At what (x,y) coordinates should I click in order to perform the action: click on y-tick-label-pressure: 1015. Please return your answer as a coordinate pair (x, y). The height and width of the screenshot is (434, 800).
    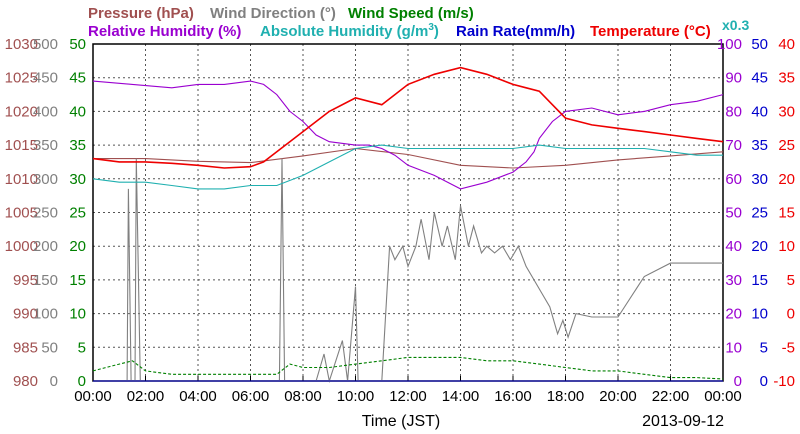
    Looking at the image, I should click on (21, 145).